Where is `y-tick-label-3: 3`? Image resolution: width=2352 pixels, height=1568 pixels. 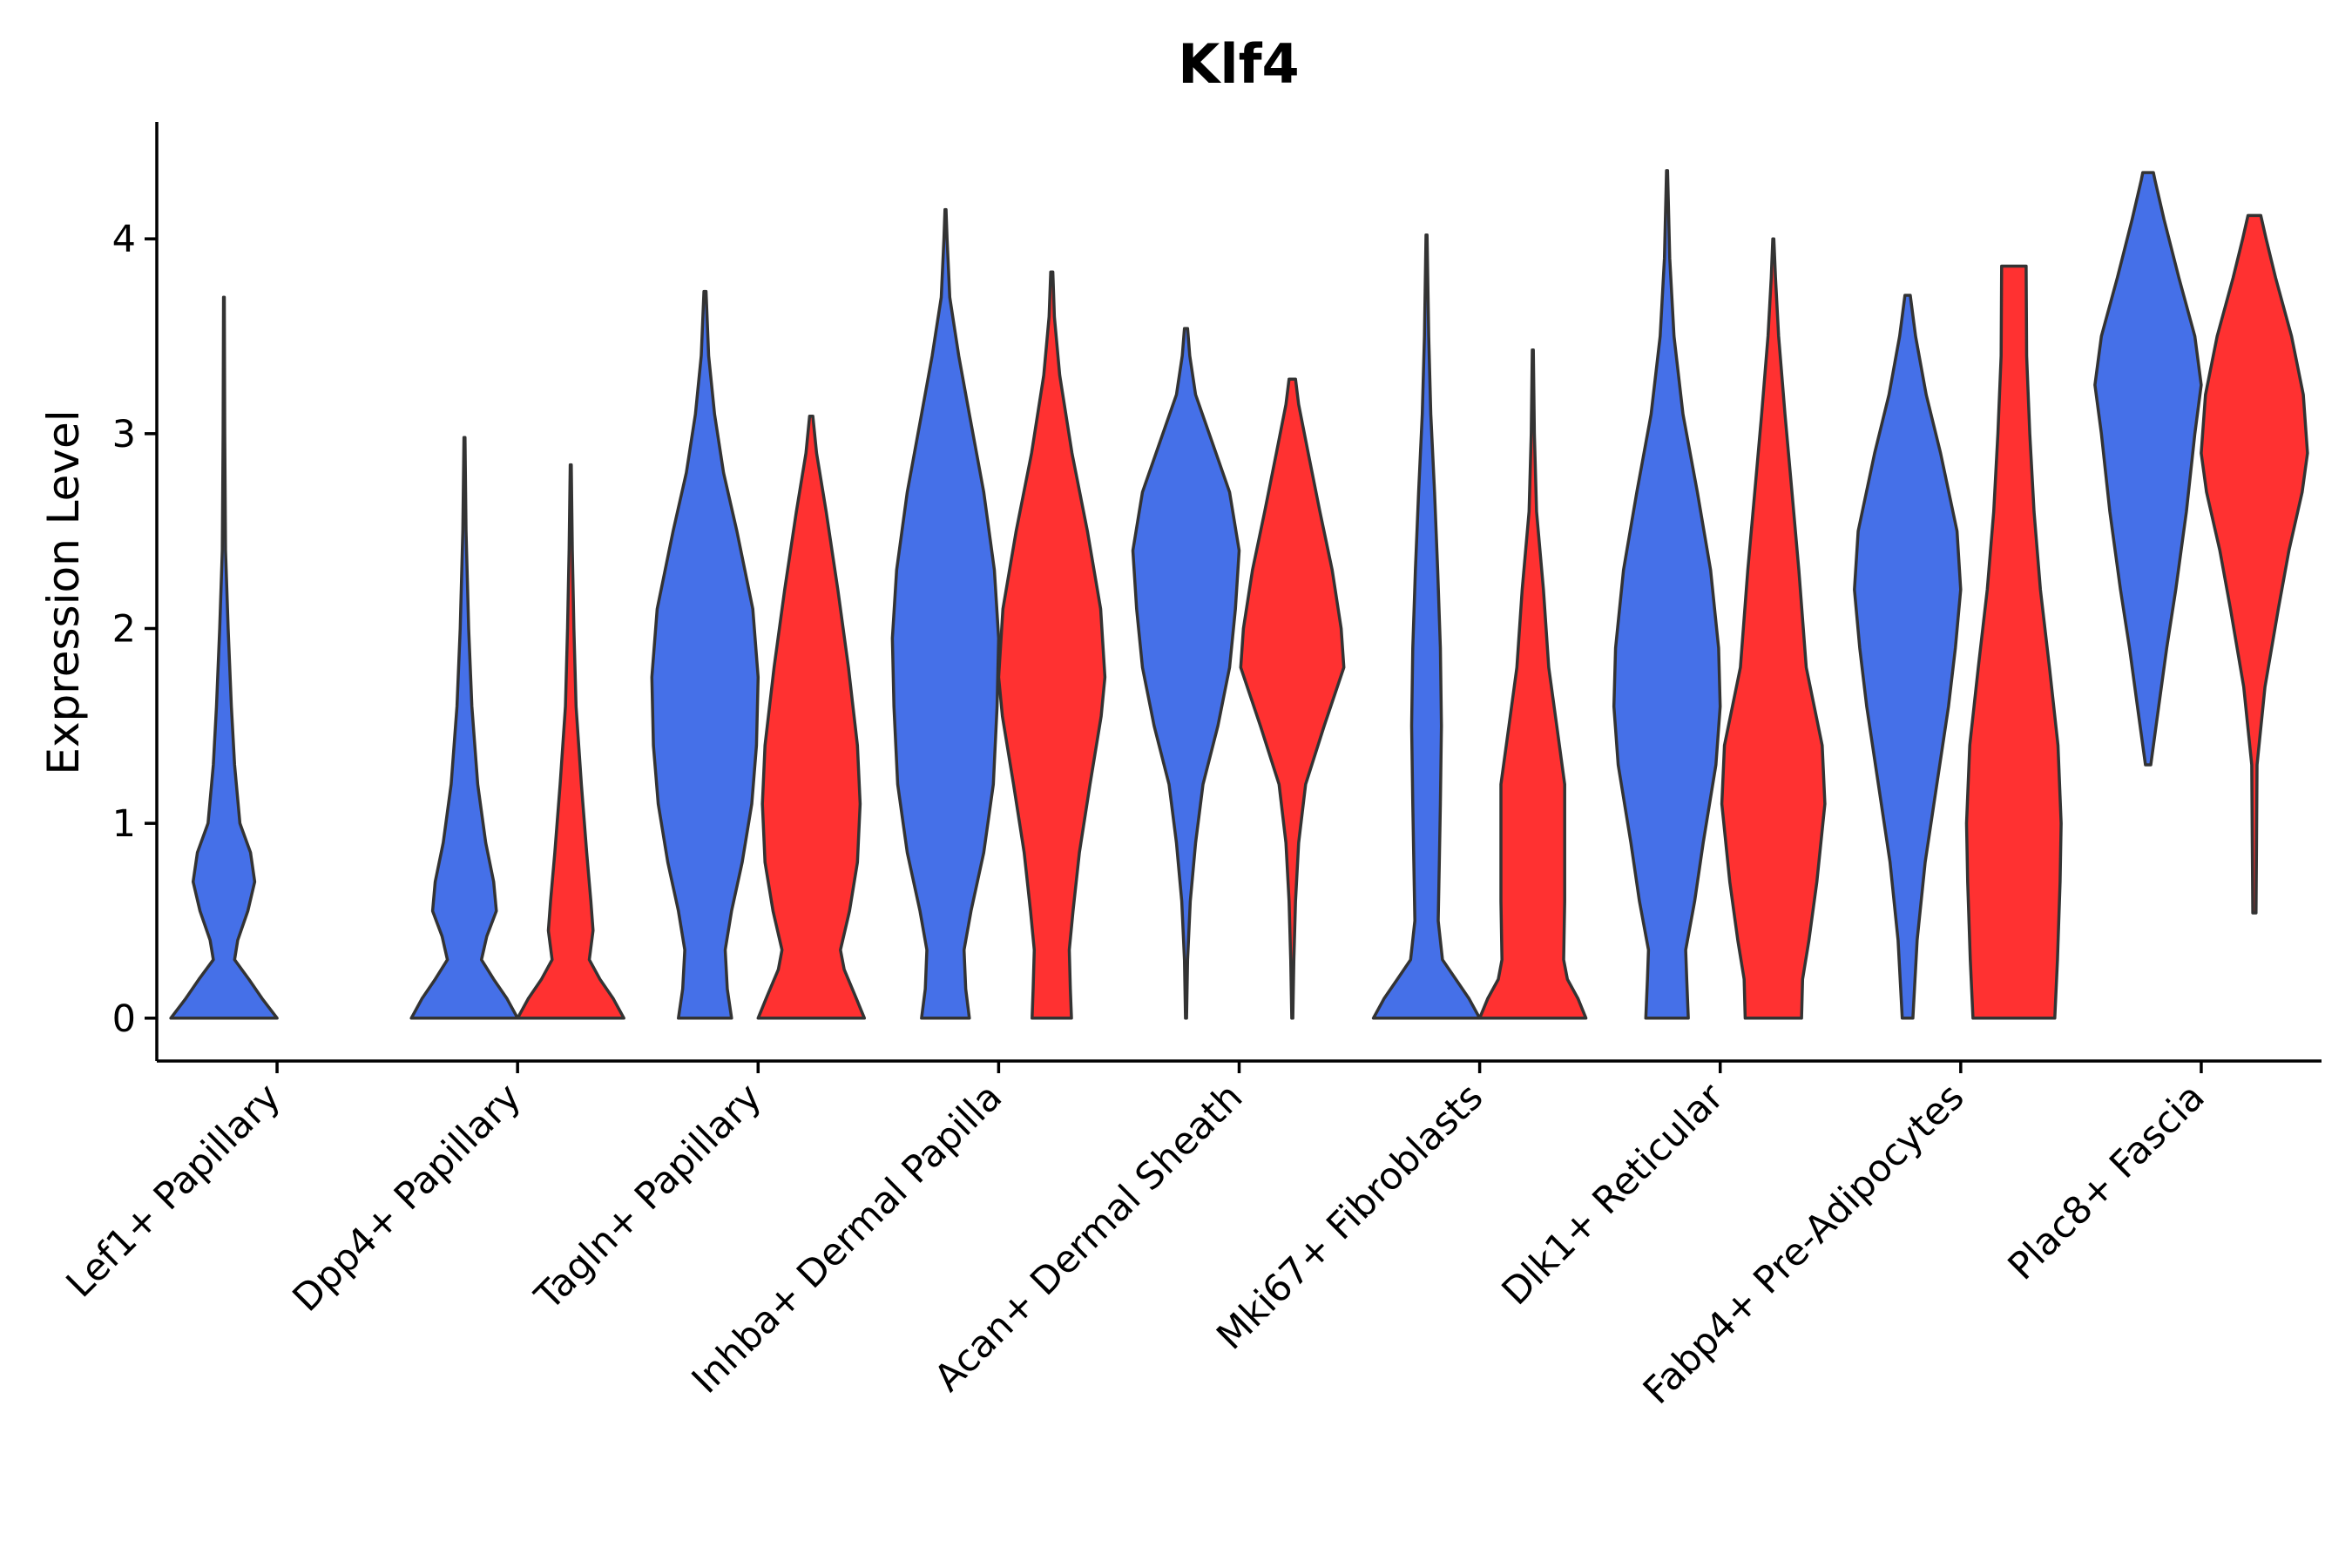 y-tick-label-3: 3 is located at coordinates (124, 434).